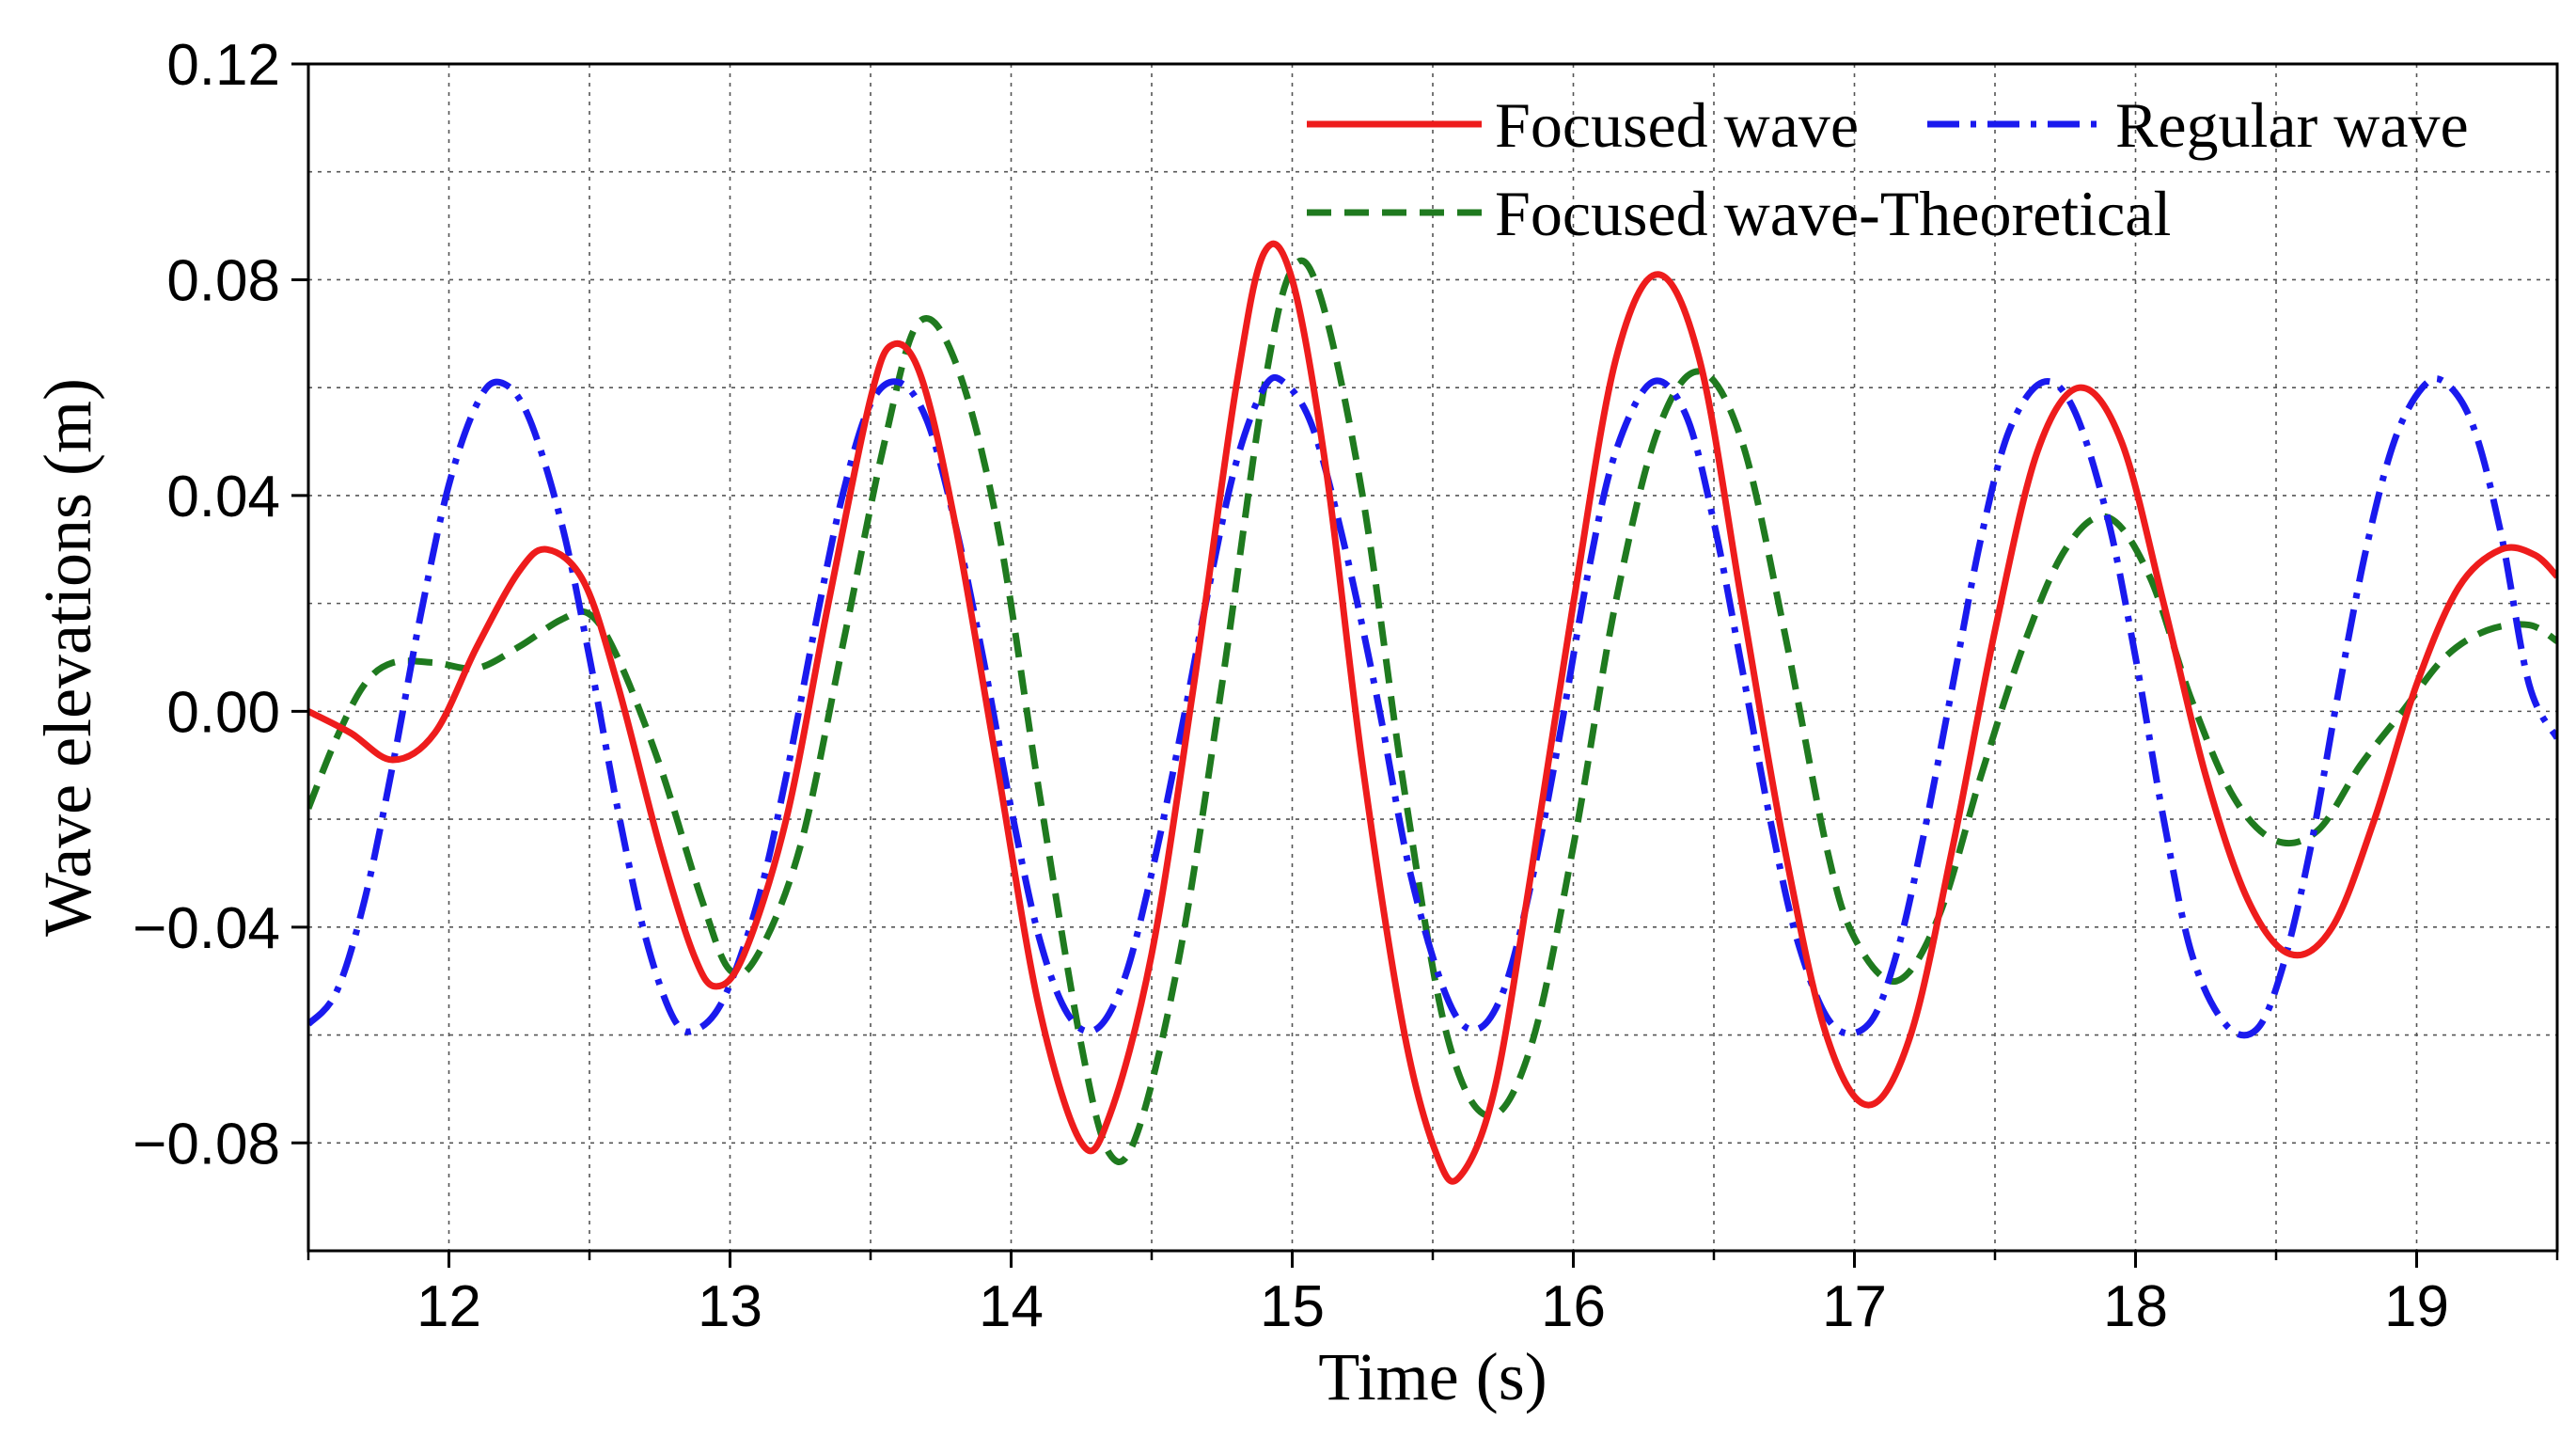 This screenshot has height=1437, width=2576. I want to click on legend-label: Regular wave, so click(2292, 125).